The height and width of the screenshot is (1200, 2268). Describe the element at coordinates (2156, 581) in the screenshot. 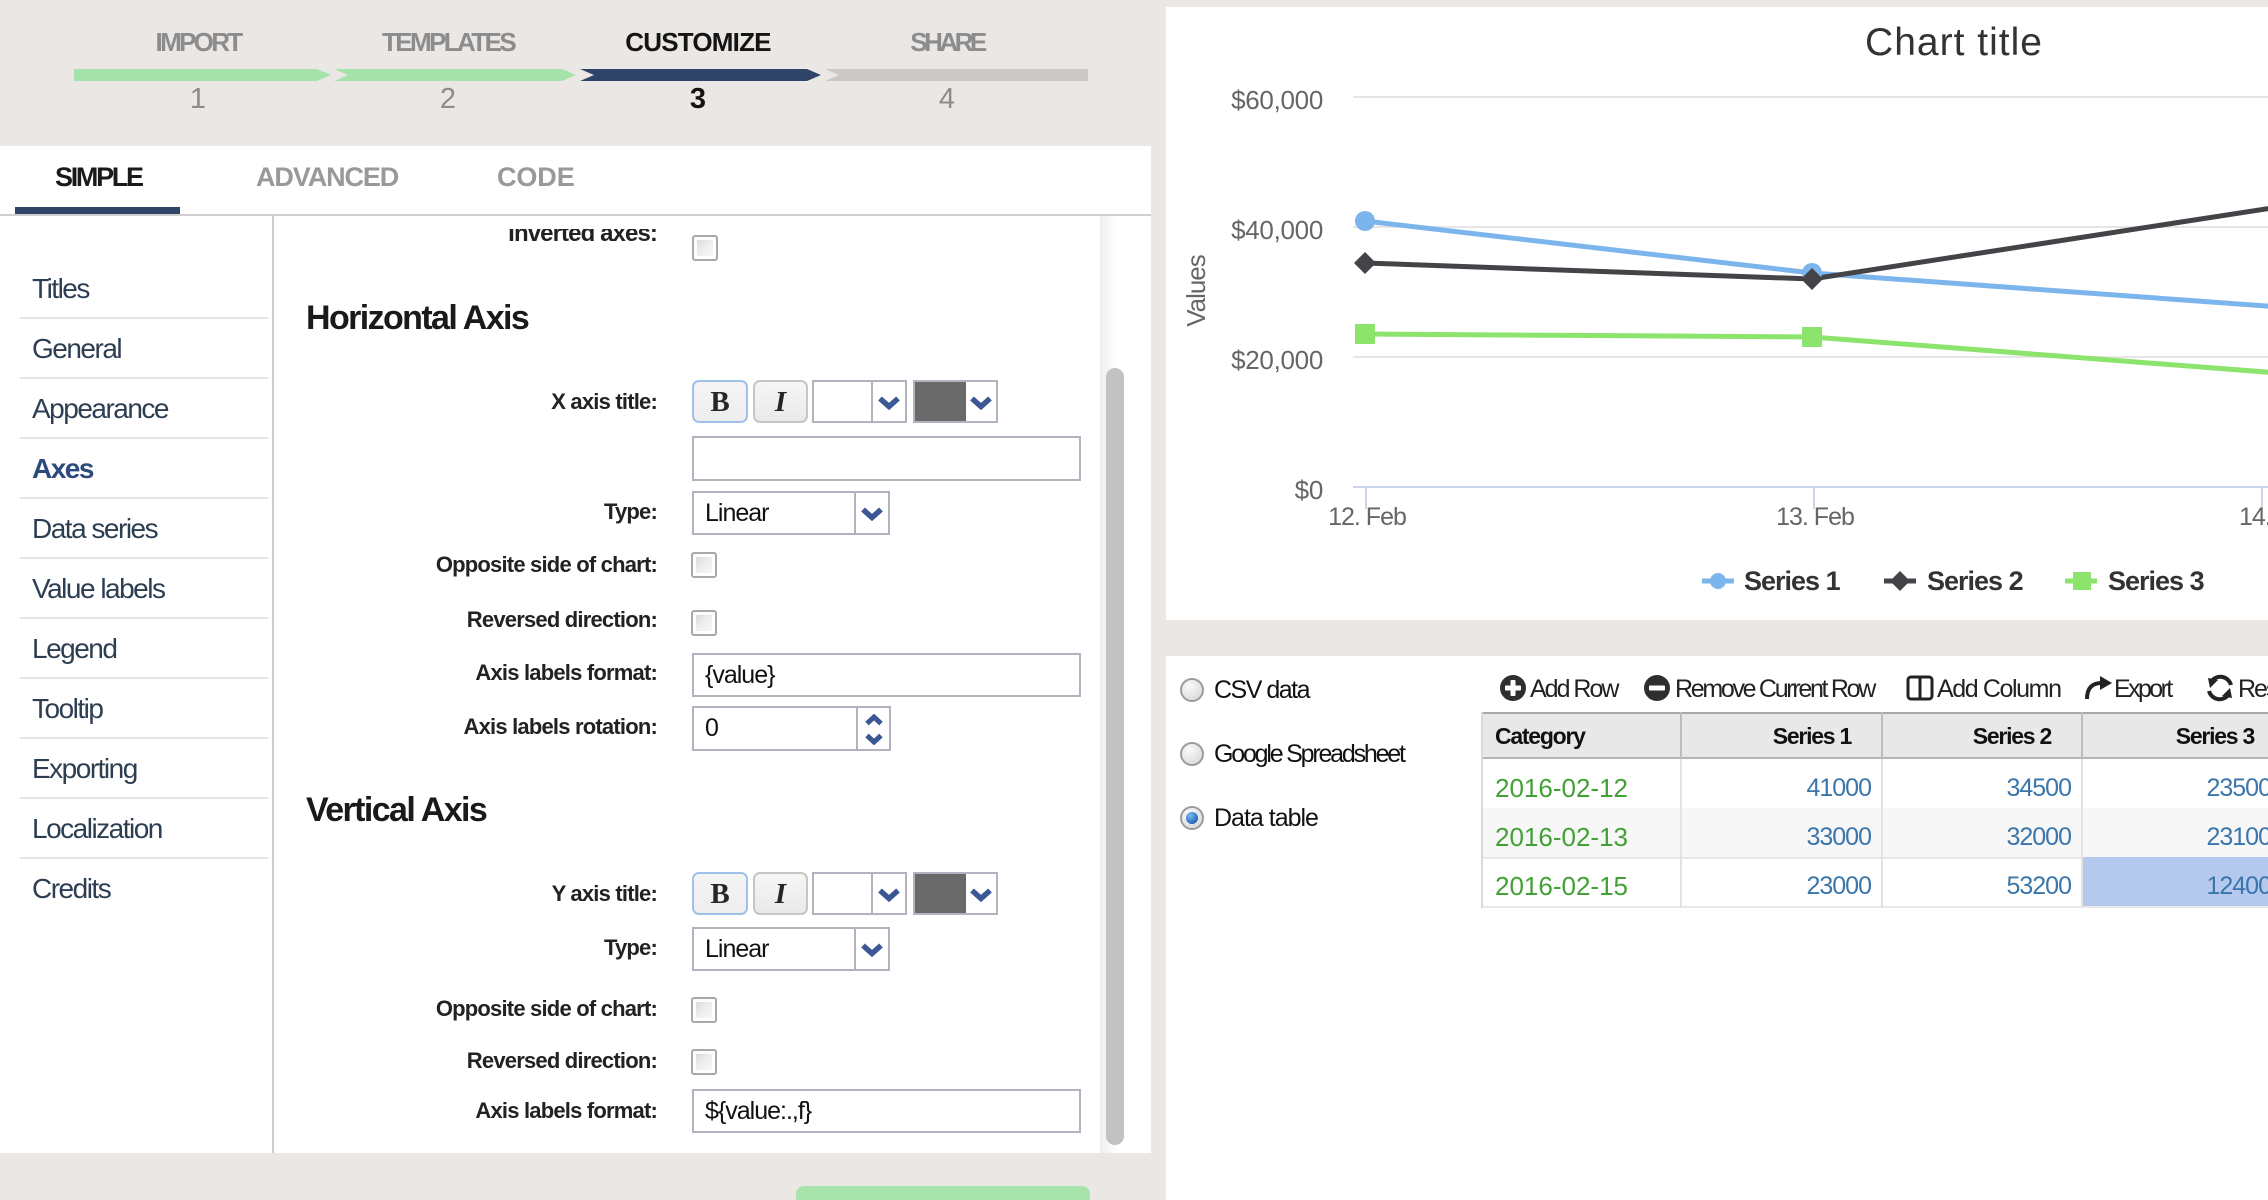

I see `svg-text: Series 3` at that location.